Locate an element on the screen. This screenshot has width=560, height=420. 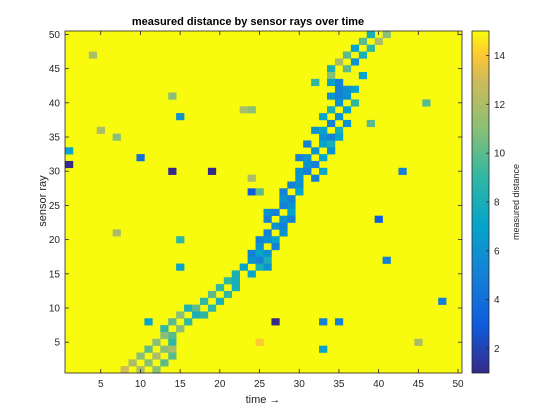
x-tick-label: 50 is located at coordinates (458, 384).